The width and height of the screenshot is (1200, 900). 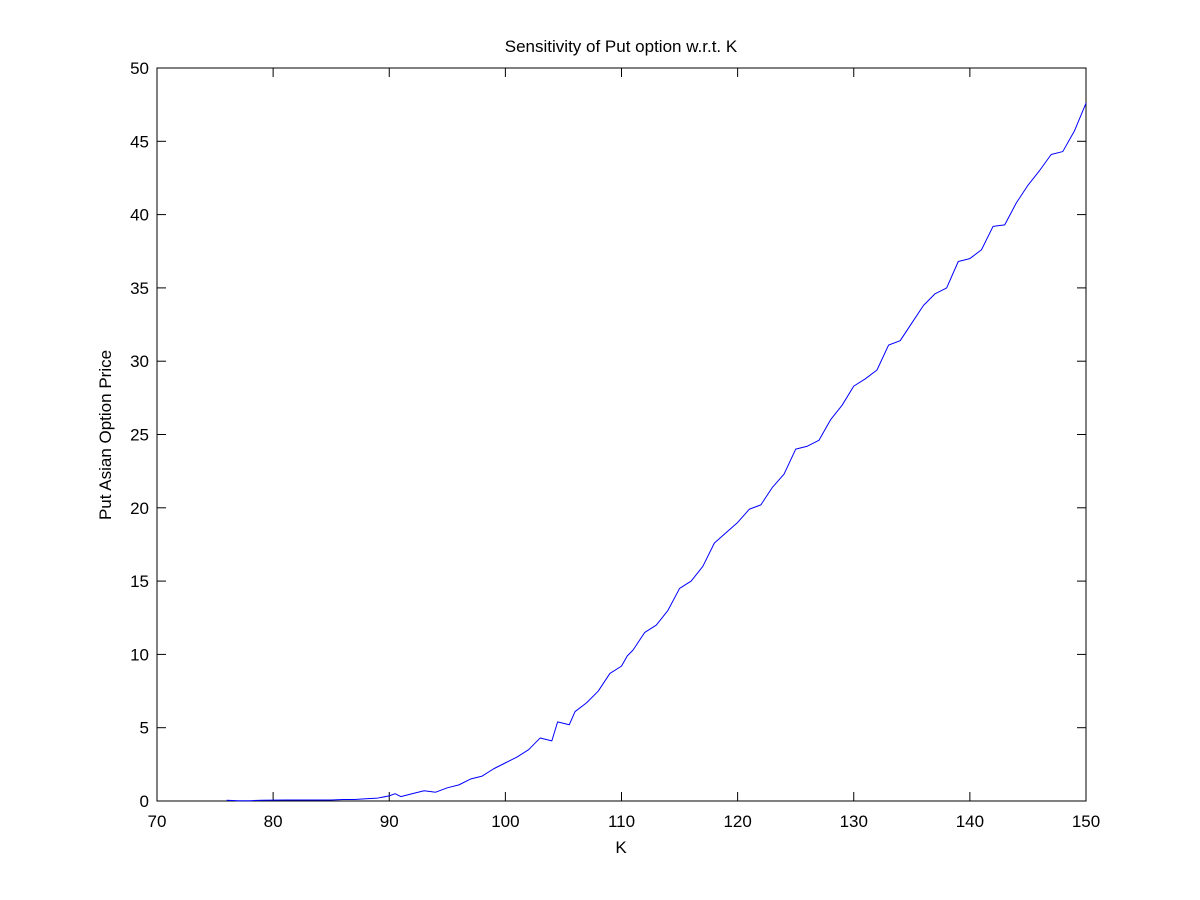 What do you see at coordinates (970, 821) in the screenshot?
I see `x-tick-label: 140` at bounding box center [970, 821].